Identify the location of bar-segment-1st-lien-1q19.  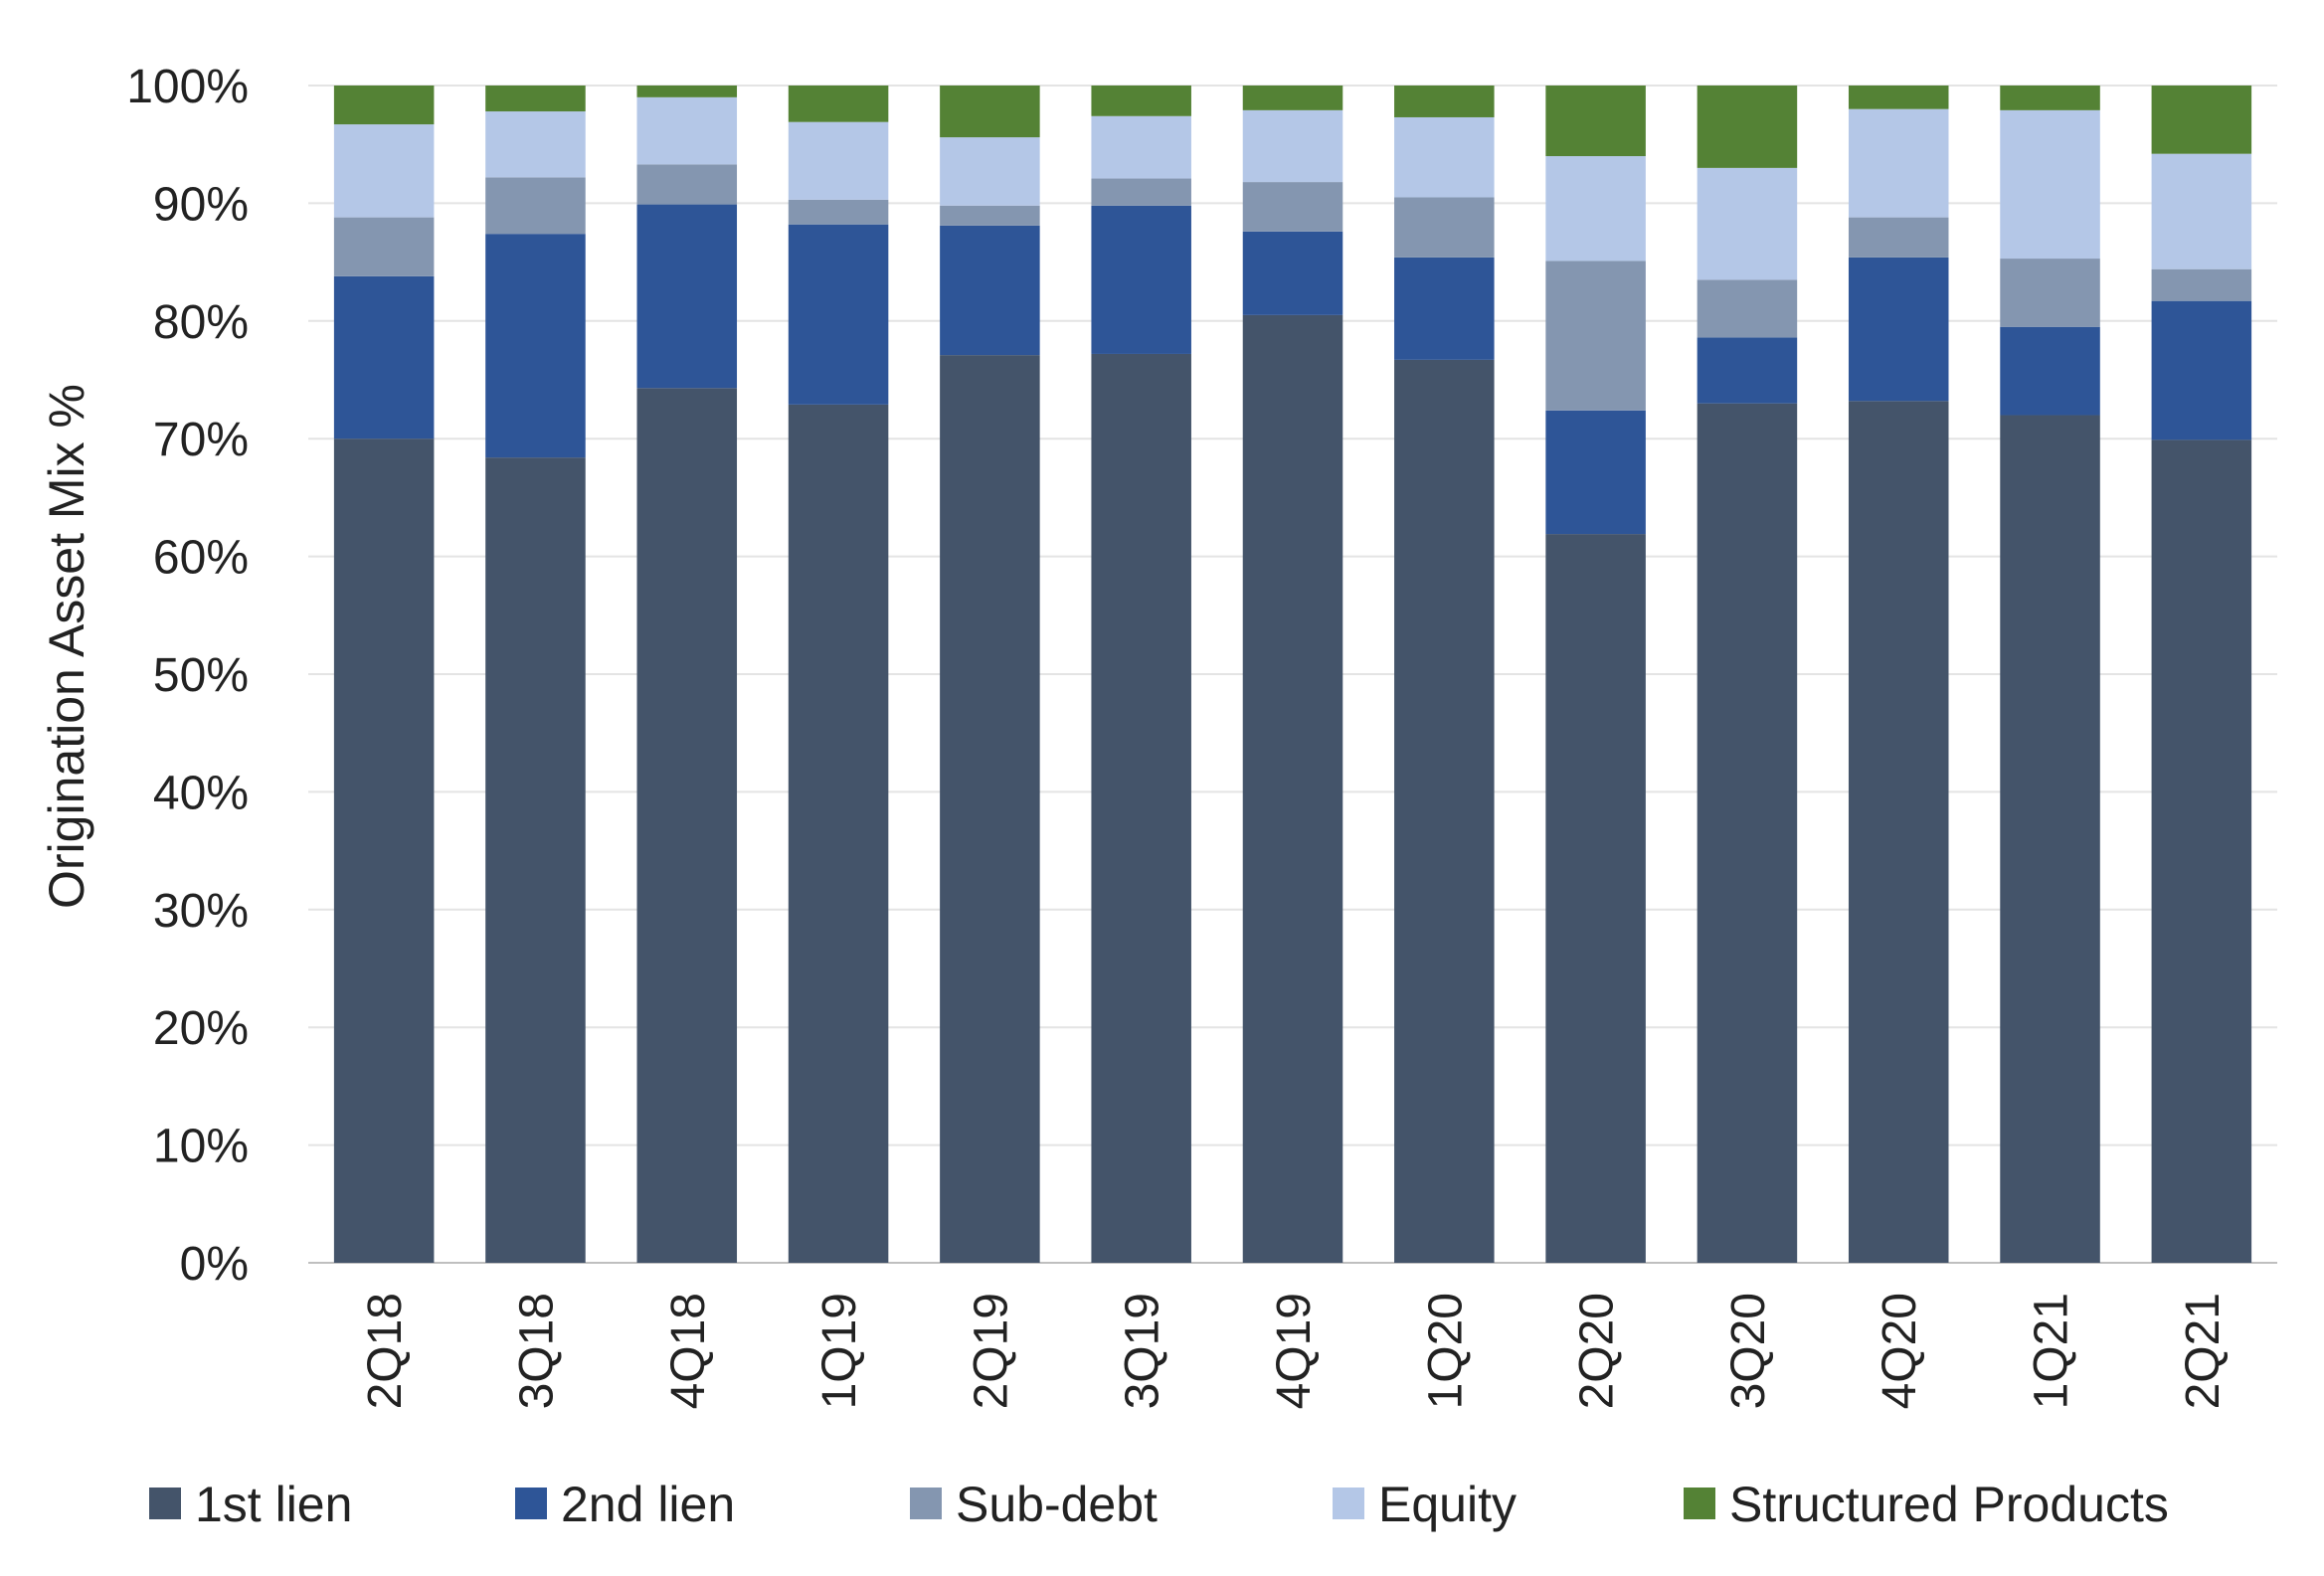
(838, 833).